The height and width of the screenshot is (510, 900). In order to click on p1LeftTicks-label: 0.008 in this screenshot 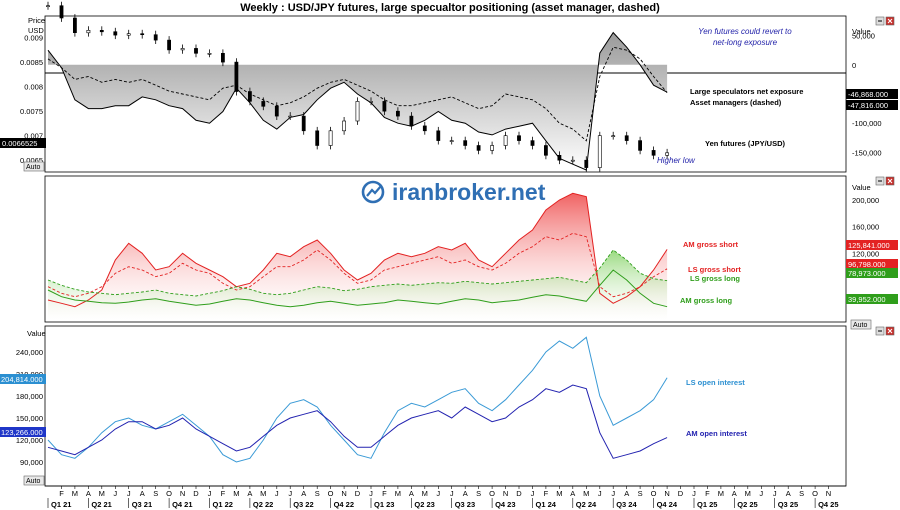, I will do `click(33, 87)`.